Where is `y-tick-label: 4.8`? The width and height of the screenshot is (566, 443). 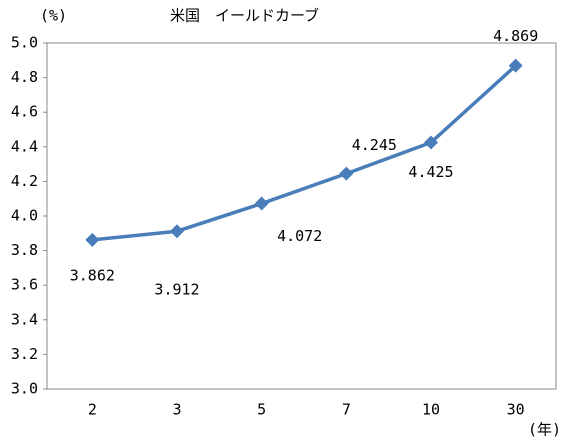 y-tick-label: 4.8 is located at coordinates (24, 77).